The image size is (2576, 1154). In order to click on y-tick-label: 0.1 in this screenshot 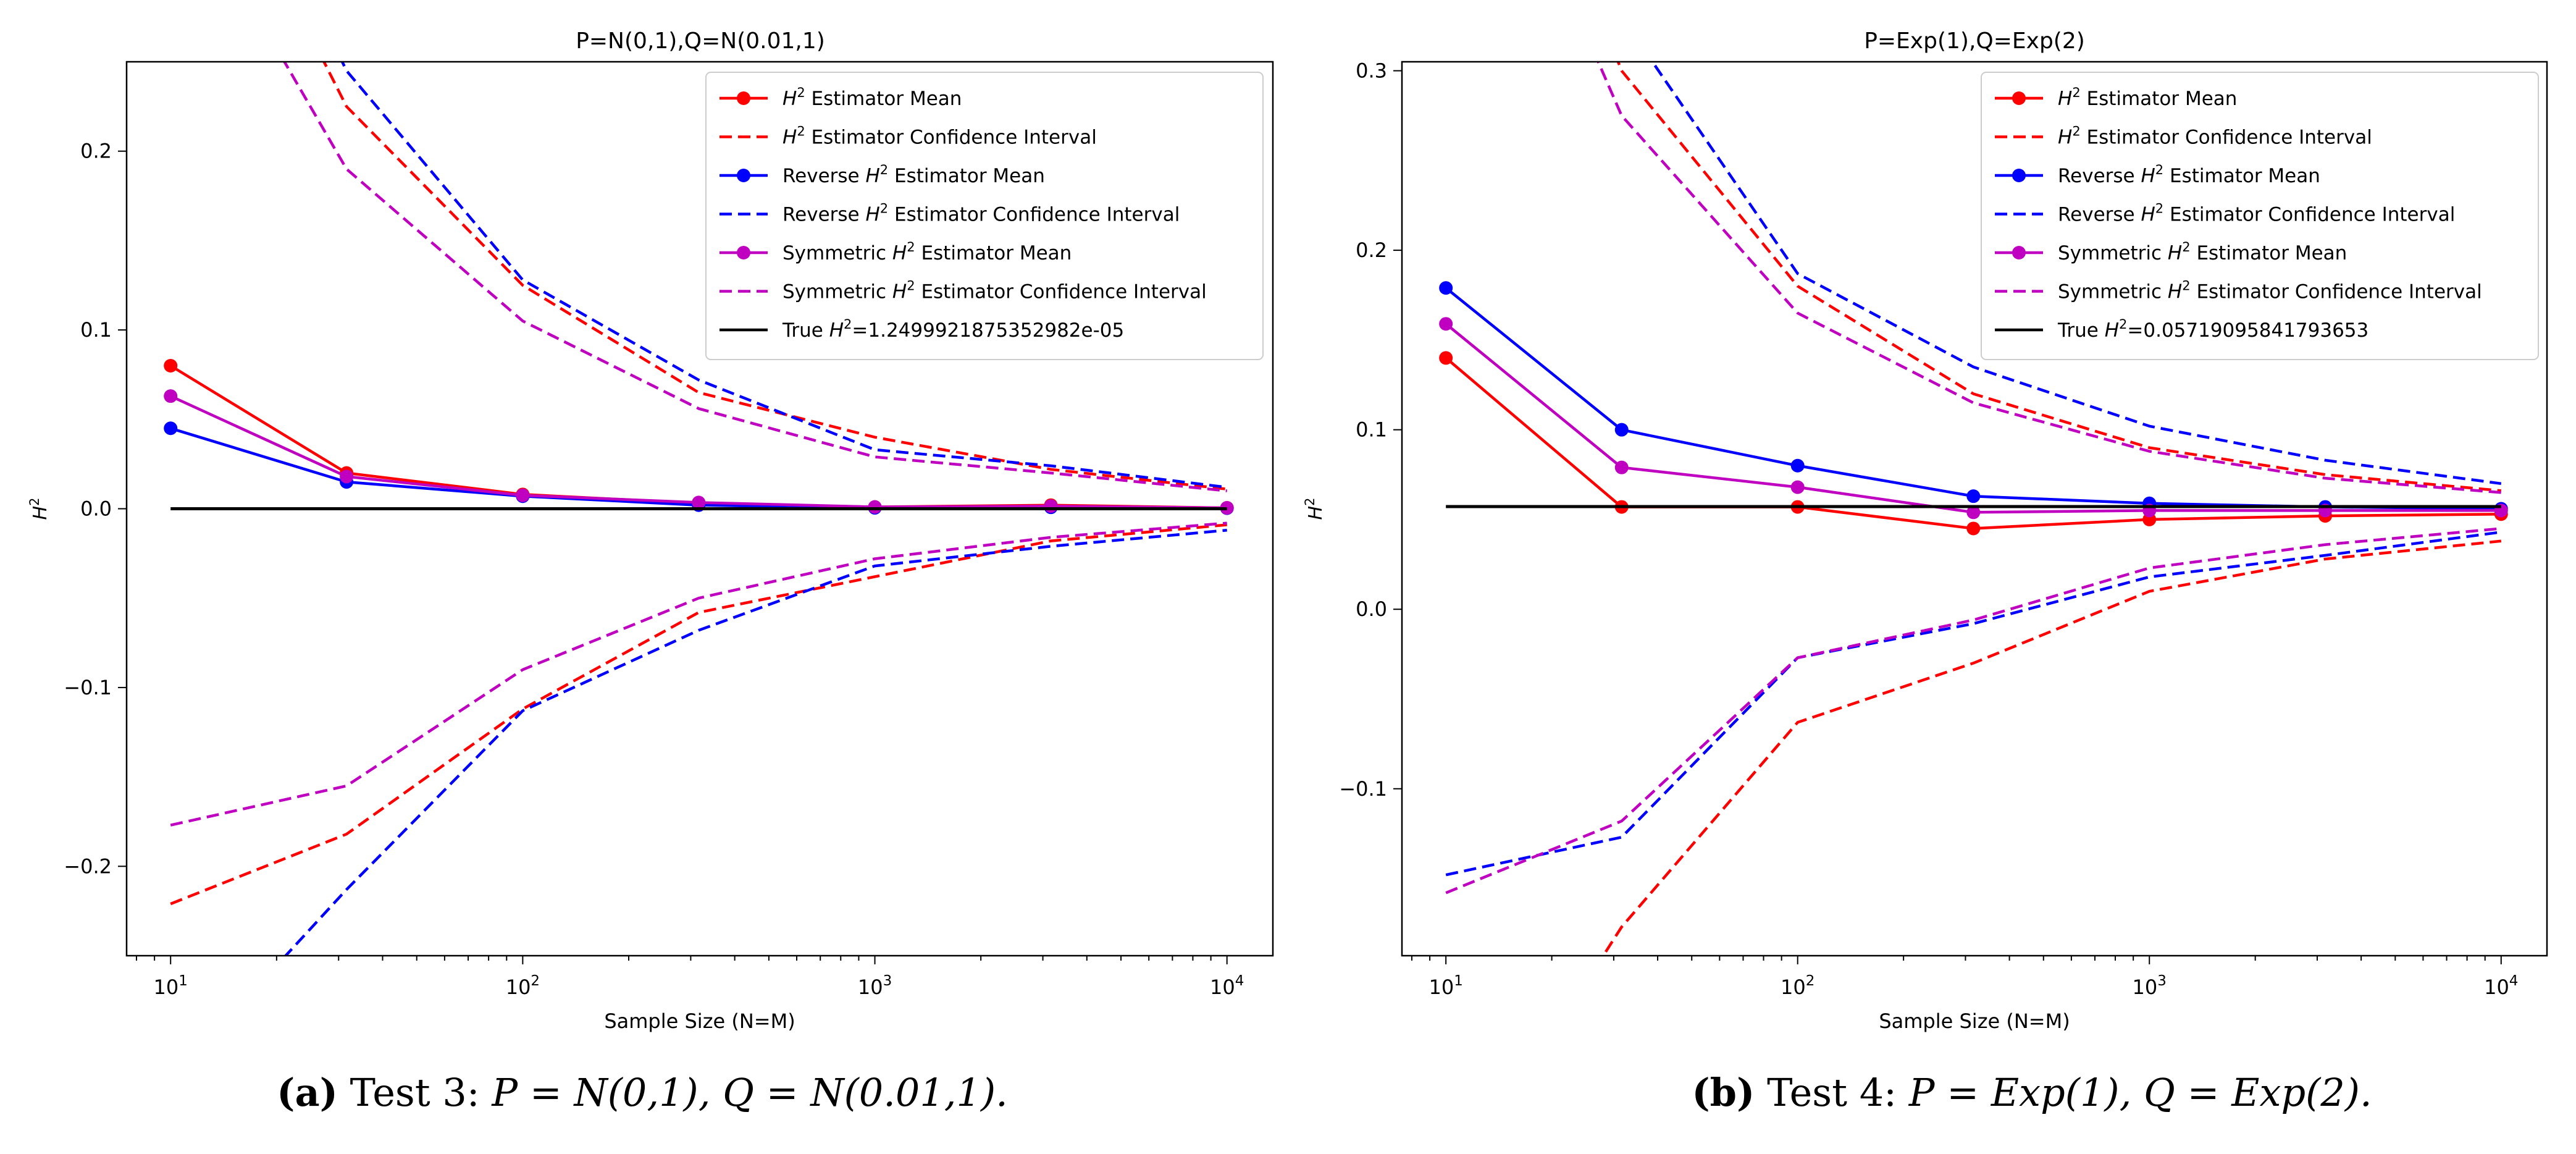, I will do `click(1371, 430)`.